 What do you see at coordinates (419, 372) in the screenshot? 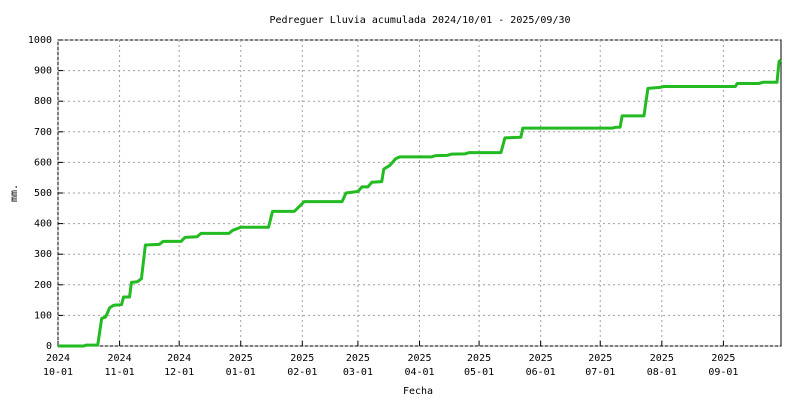
I see `x-tick-label: 04-01` at bounding box center [419, 372].